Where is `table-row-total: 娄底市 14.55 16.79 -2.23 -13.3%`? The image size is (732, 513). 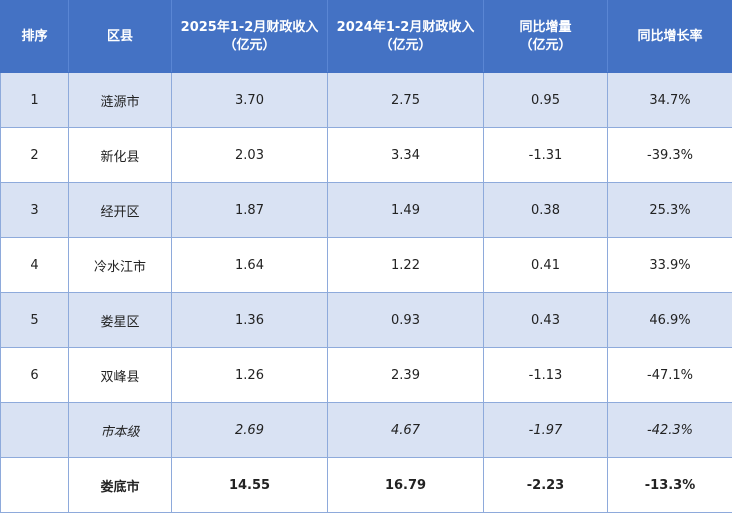
table-row-total: 娄底市 14.55 16.79 -2.23 -13.3% is located at coordinates (366, 485).